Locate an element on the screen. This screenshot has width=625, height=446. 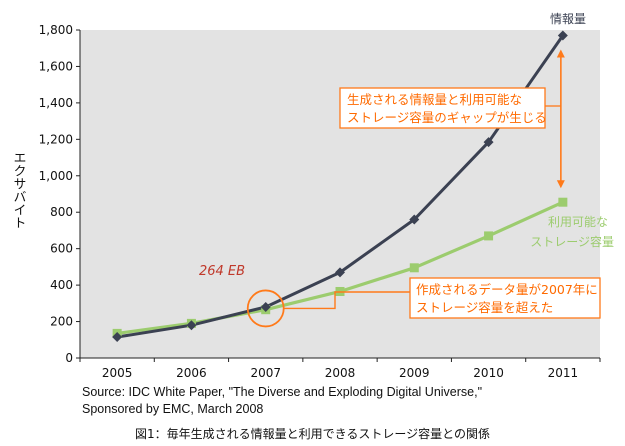
crossover-note-box is located at coordinates (505, 298).